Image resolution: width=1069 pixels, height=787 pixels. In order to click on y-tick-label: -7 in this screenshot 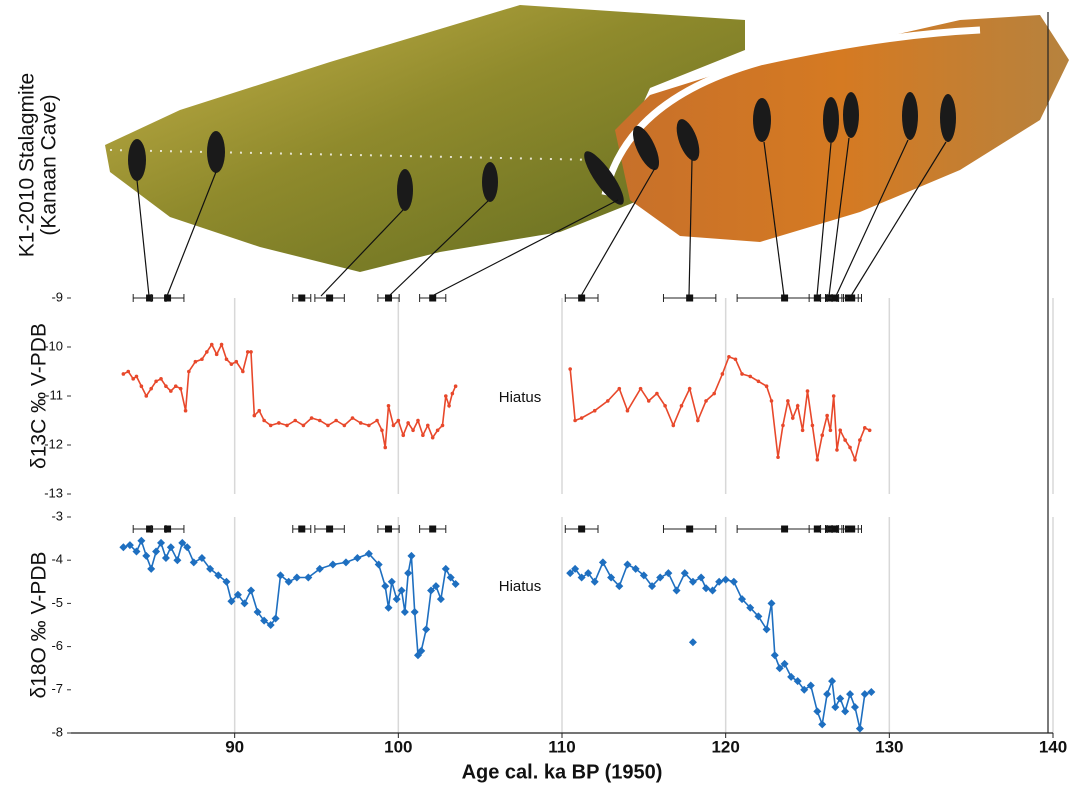, I will do `click(57, 688)`.